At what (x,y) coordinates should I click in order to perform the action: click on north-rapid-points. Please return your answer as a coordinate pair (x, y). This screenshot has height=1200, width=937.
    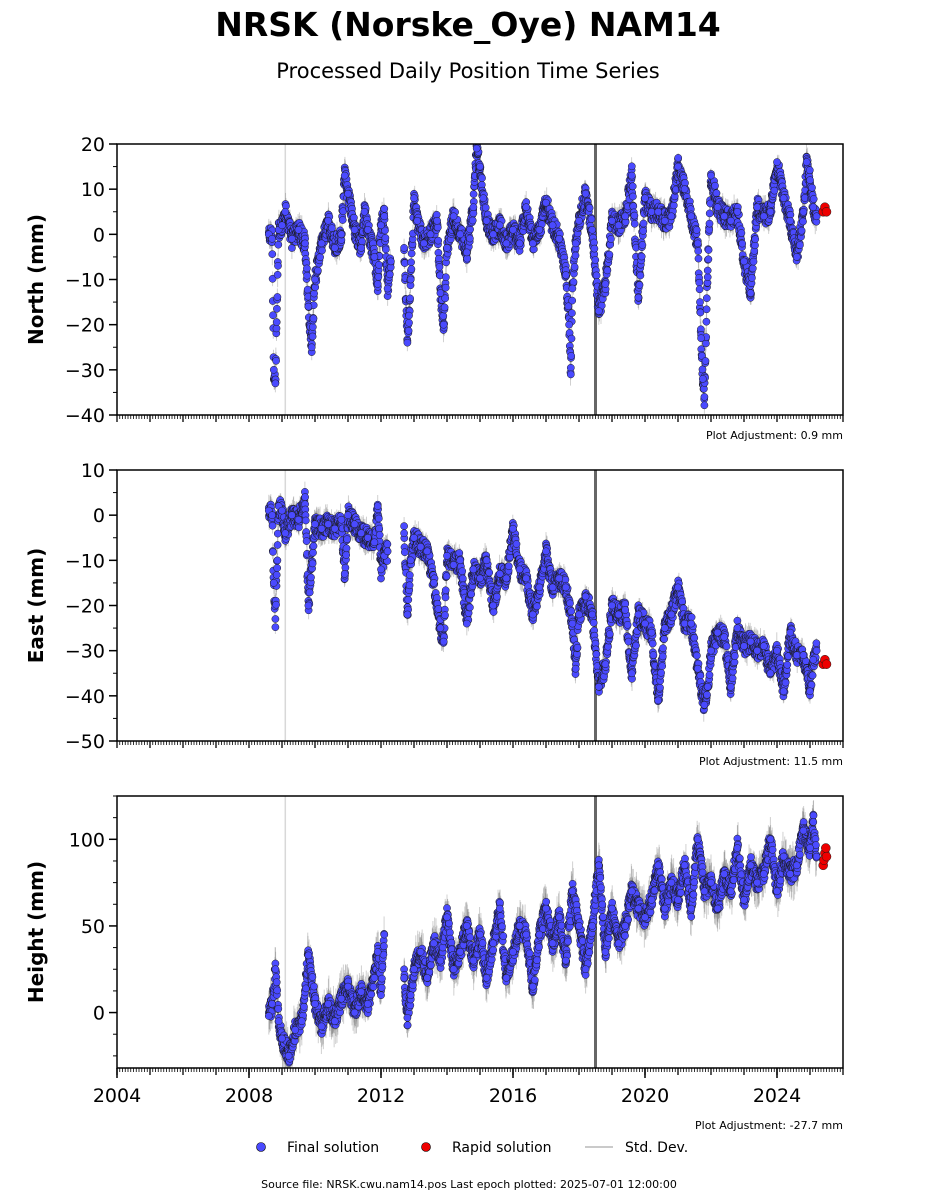
    Looking at the image, I should click on (825, 209).